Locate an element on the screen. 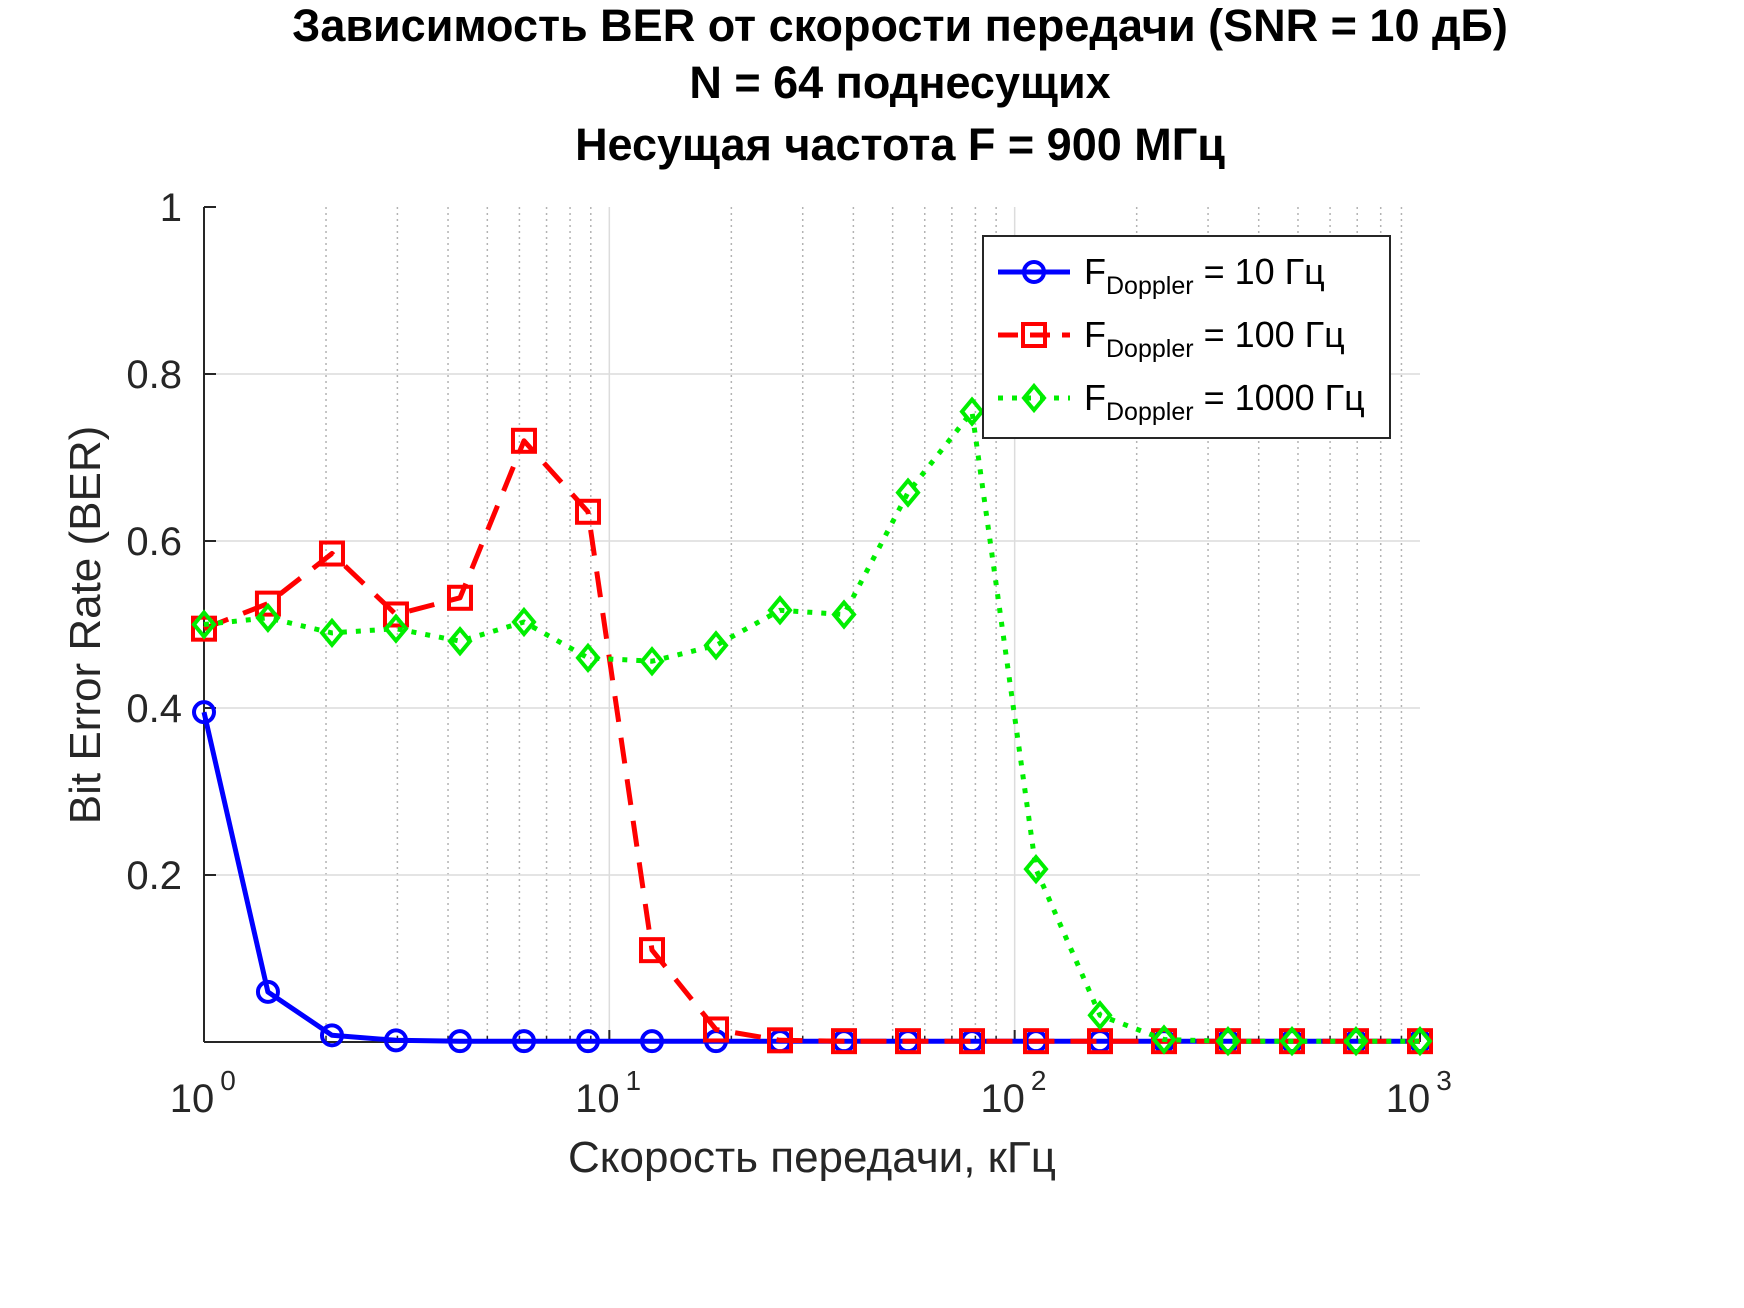 The height and width of the screenshot is (1308, 1744). x-tick-label-exponent: 1 is located at coordinates (634, 1080).